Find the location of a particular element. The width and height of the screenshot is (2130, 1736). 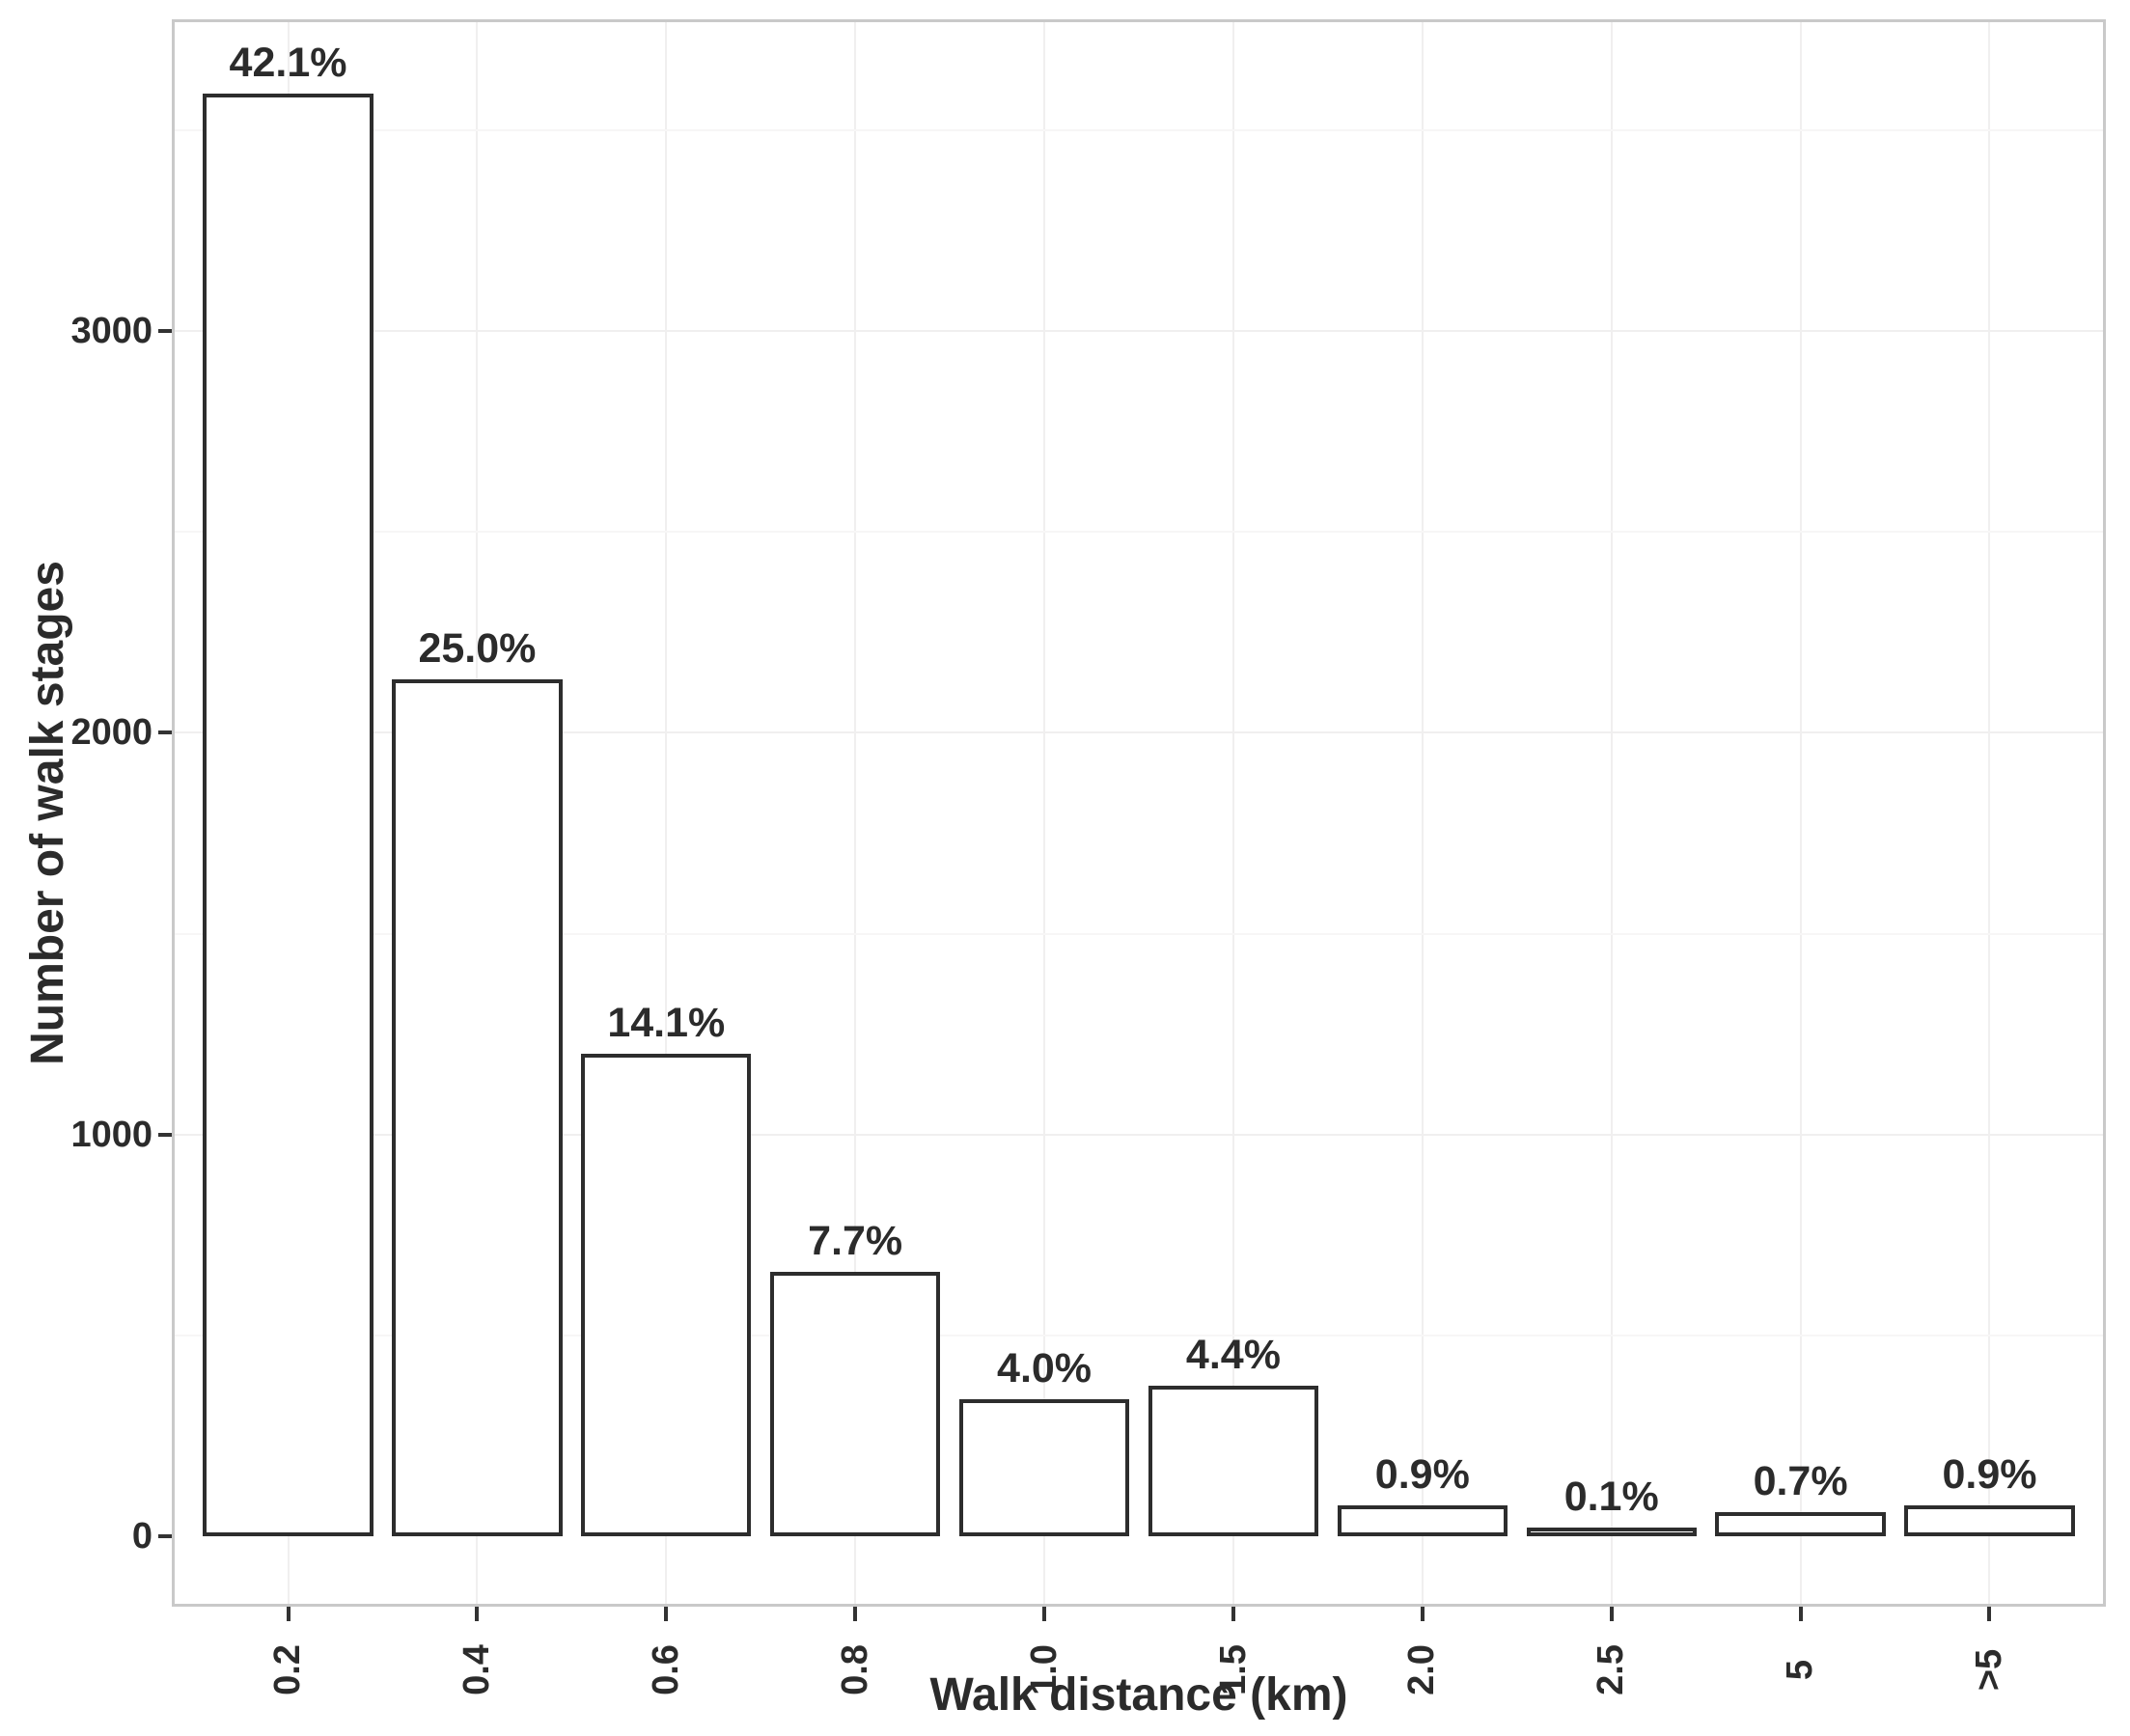

bar-value-label: 4.4% is located at coordinates (1233, 1354).